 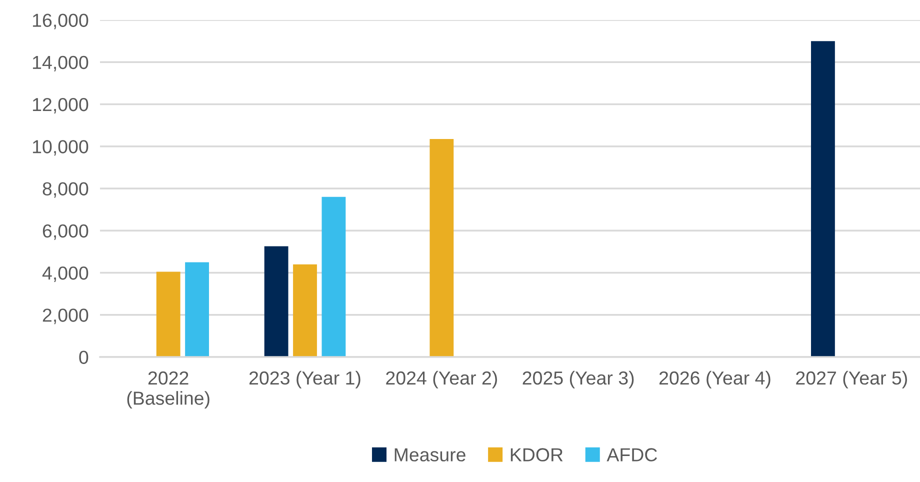 What do you see at coordinates (536, 455) in the screenshot?
I see `legend-label: KDOR` at bounding box center [536, 455].